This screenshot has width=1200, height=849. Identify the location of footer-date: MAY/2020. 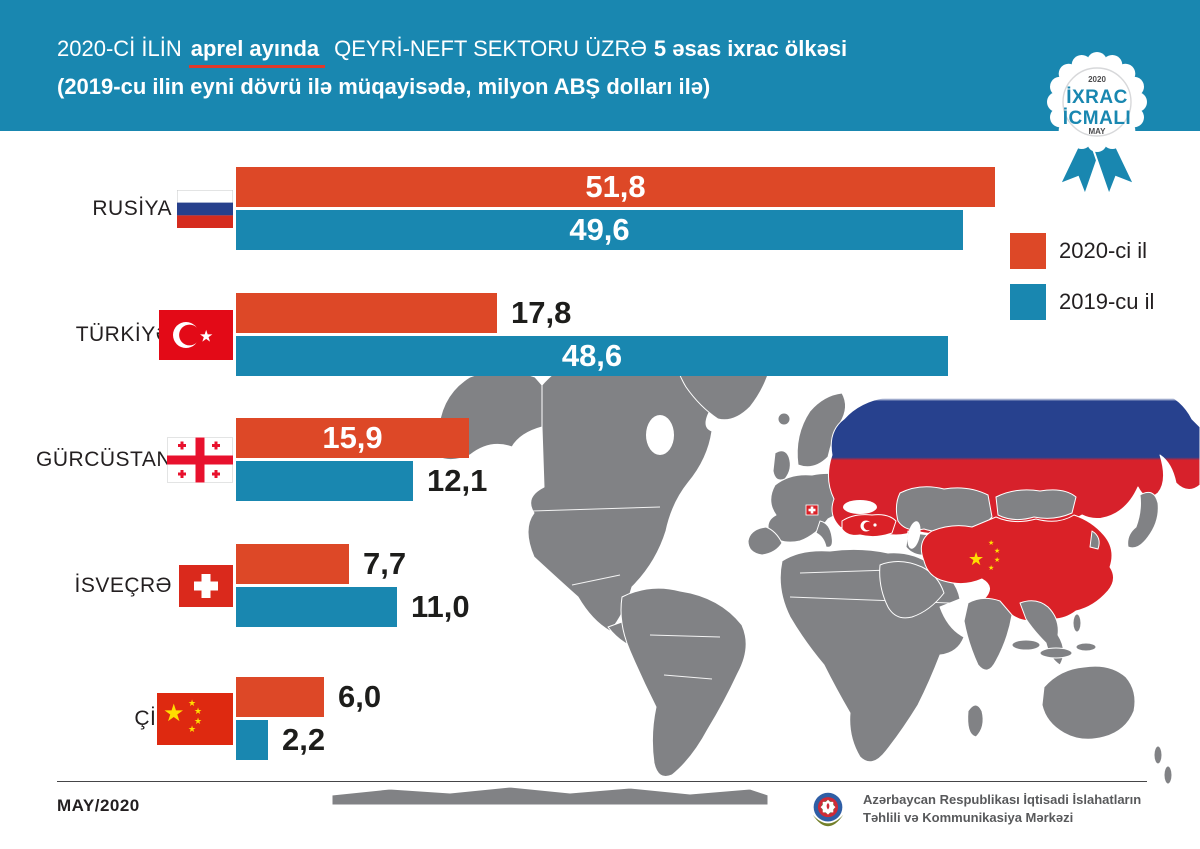
(98, 805).